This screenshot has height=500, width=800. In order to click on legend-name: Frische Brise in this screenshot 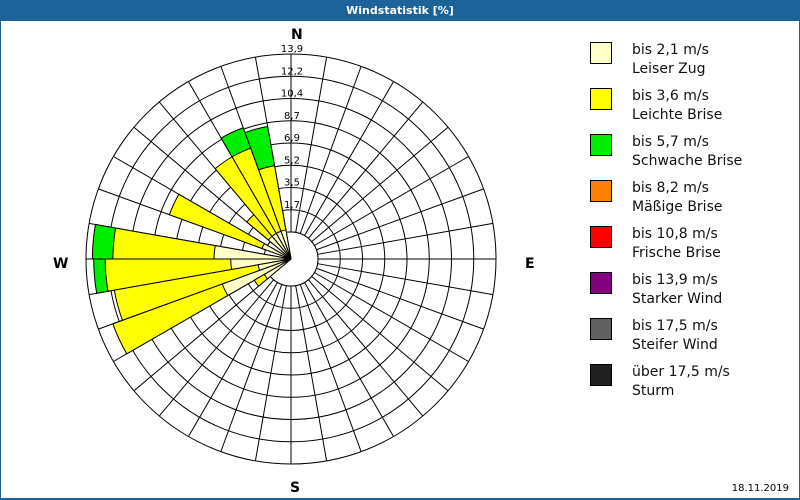, I will do `click(676, 253)`.